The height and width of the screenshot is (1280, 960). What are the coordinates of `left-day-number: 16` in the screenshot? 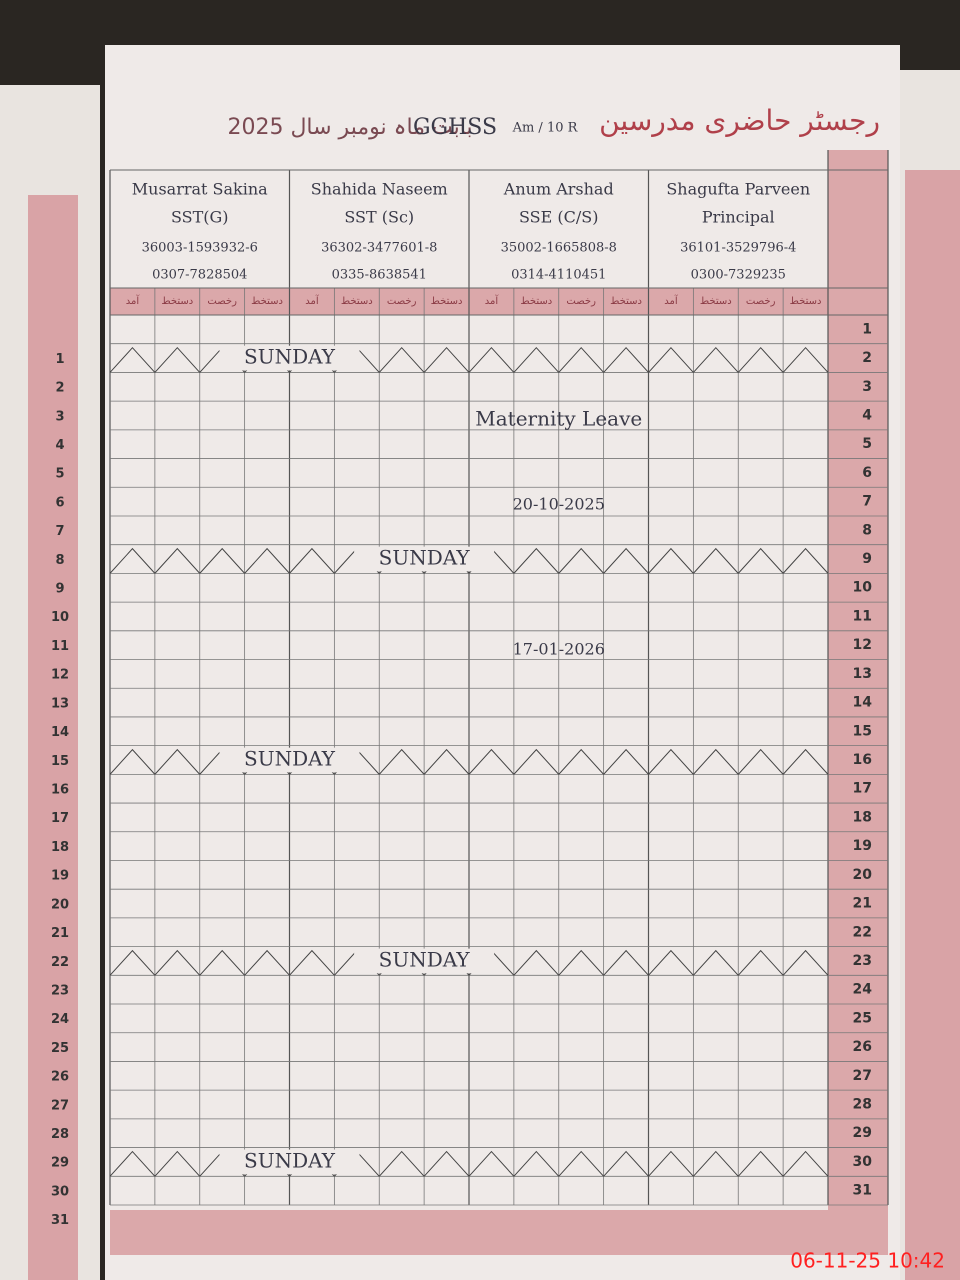 It's located at (60, 790).